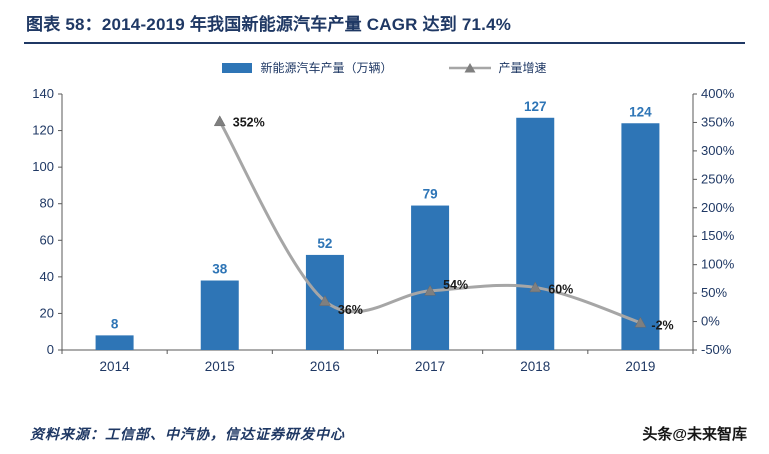 Image resolution: width=769 pixels, height=454 pixels. What do you see at coordinates (718, 264) in the screenshot?
I see `svg-text: 100%` at bounding box center [718, 264].